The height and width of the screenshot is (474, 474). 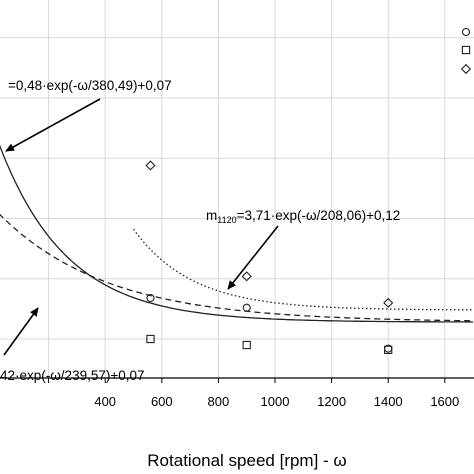 What do you see at coordinates (303, 269) in the screenshot?
I see `fit-curve-diamond` at bounding box center [303, 269].